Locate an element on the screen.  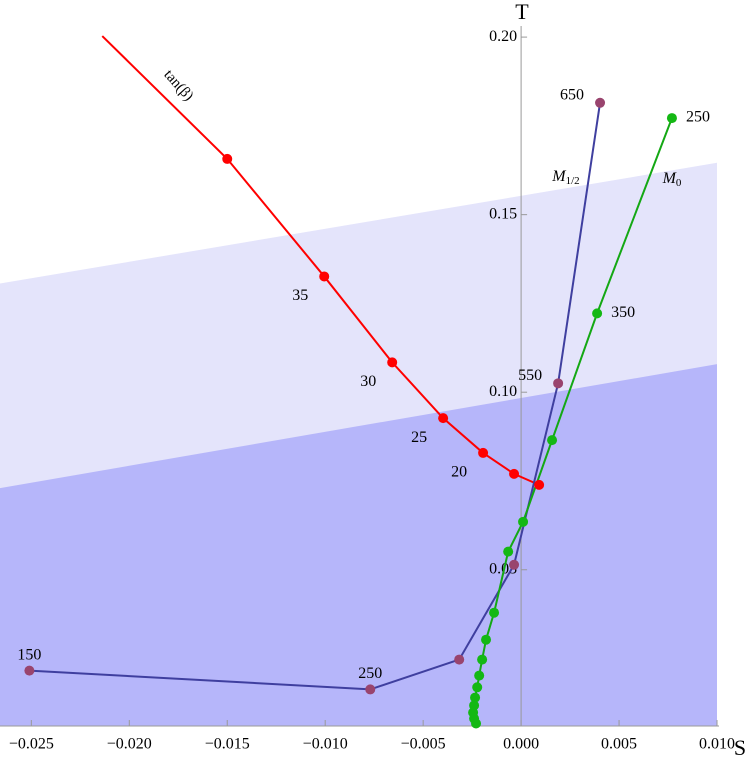
point-label: 25 is located at coordinates (419, 437).